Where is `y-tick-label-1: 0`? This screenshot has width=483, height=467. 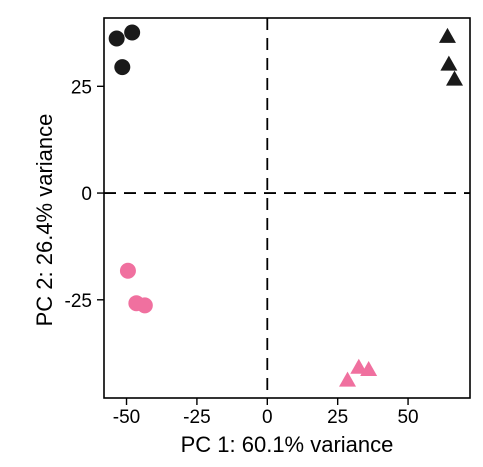 y-tick-label-1: 0 is located at coordinates (86, 194).